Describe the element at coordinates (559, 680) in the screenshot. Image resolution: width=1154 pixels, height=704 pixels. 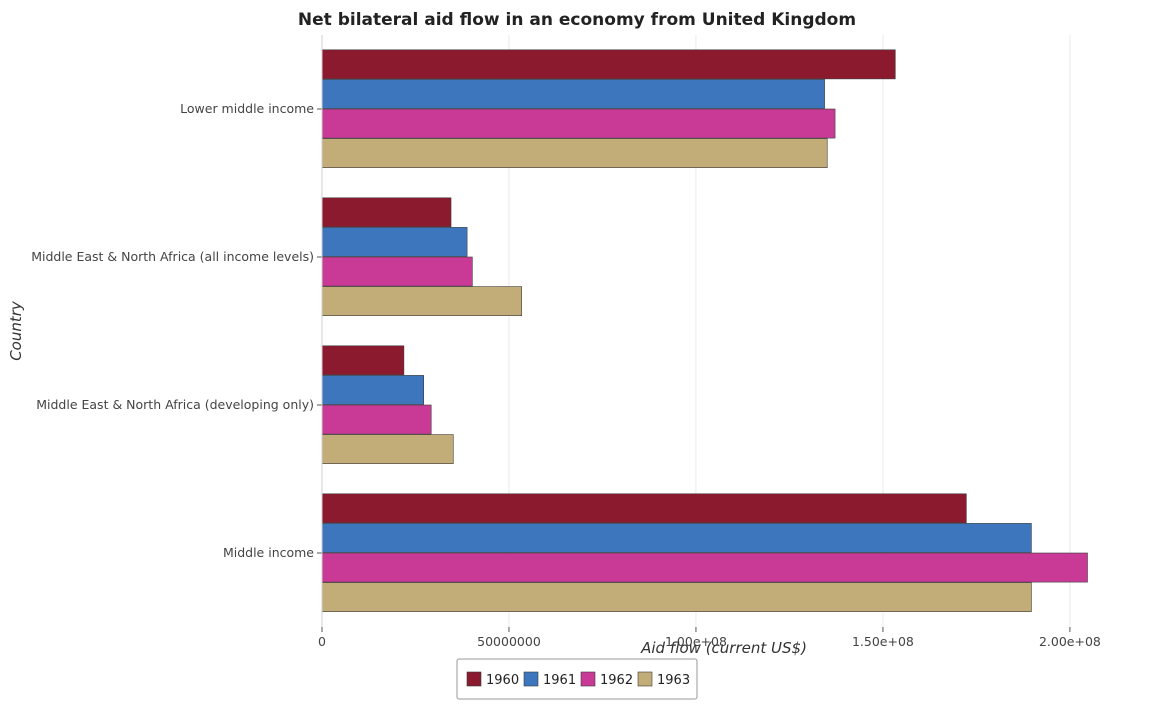
I see `legend-label: 1961` at that location.